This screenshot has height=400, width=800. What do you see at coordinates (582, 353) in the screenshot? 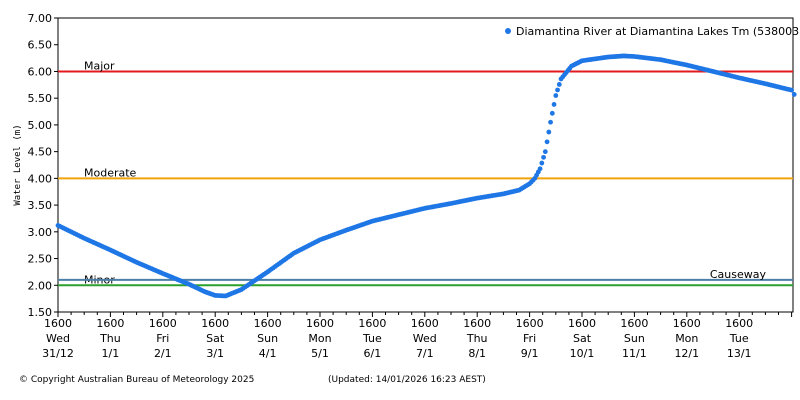
I see `x-tick-date: 10/1` at bounding box center [582, 353].